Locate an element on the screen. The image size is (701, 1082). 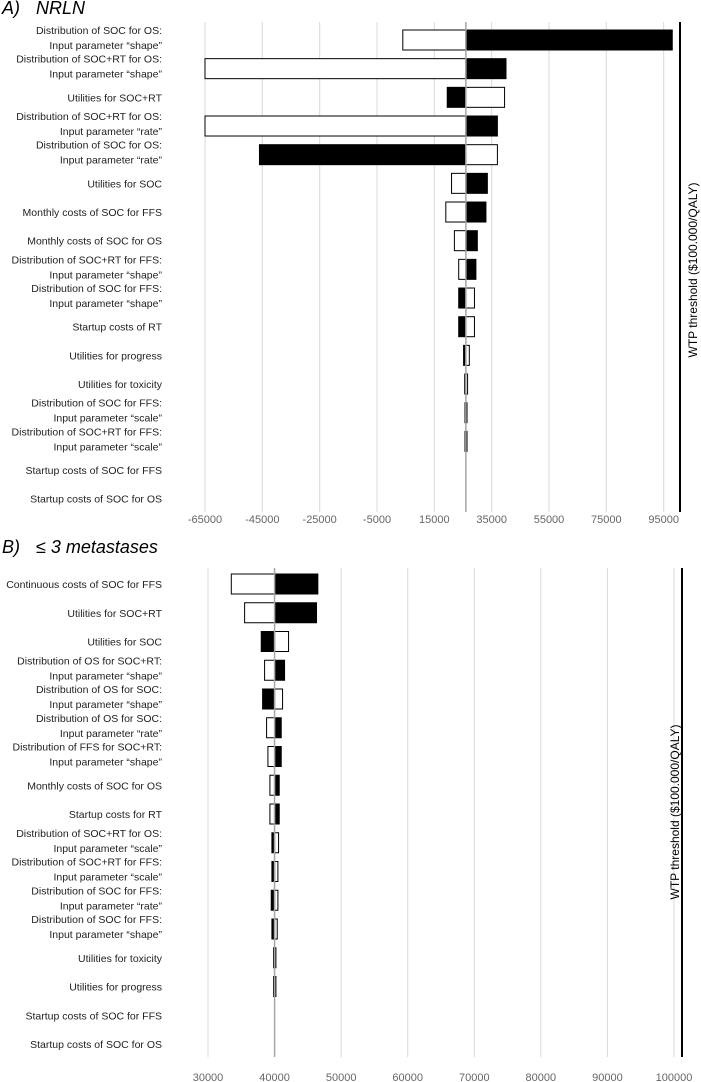
panel-b-letter: B) is located at coordinates (11, 547).